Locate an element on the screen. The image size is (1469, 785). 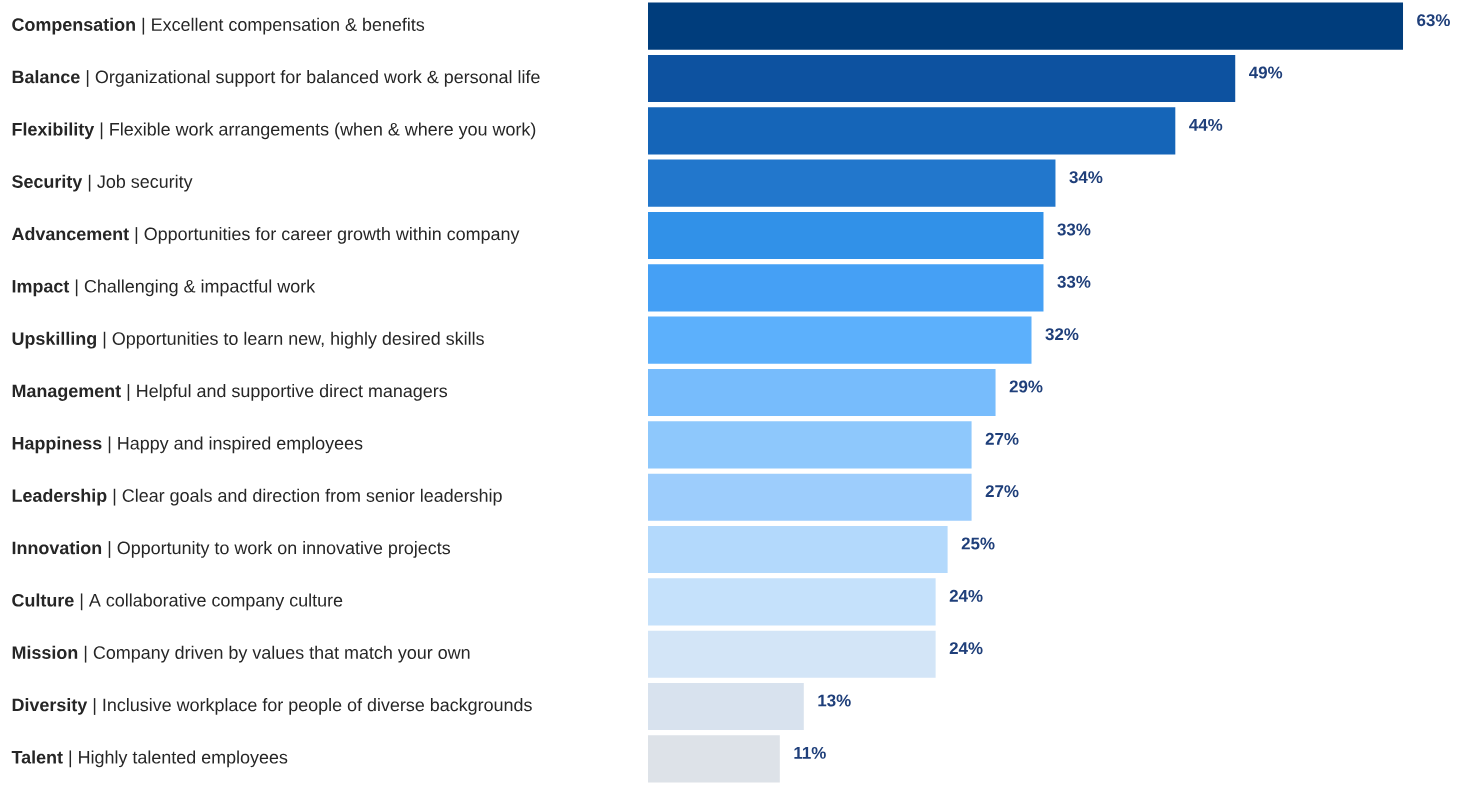
data-label: 44% is located at coordinates (1206, 124).